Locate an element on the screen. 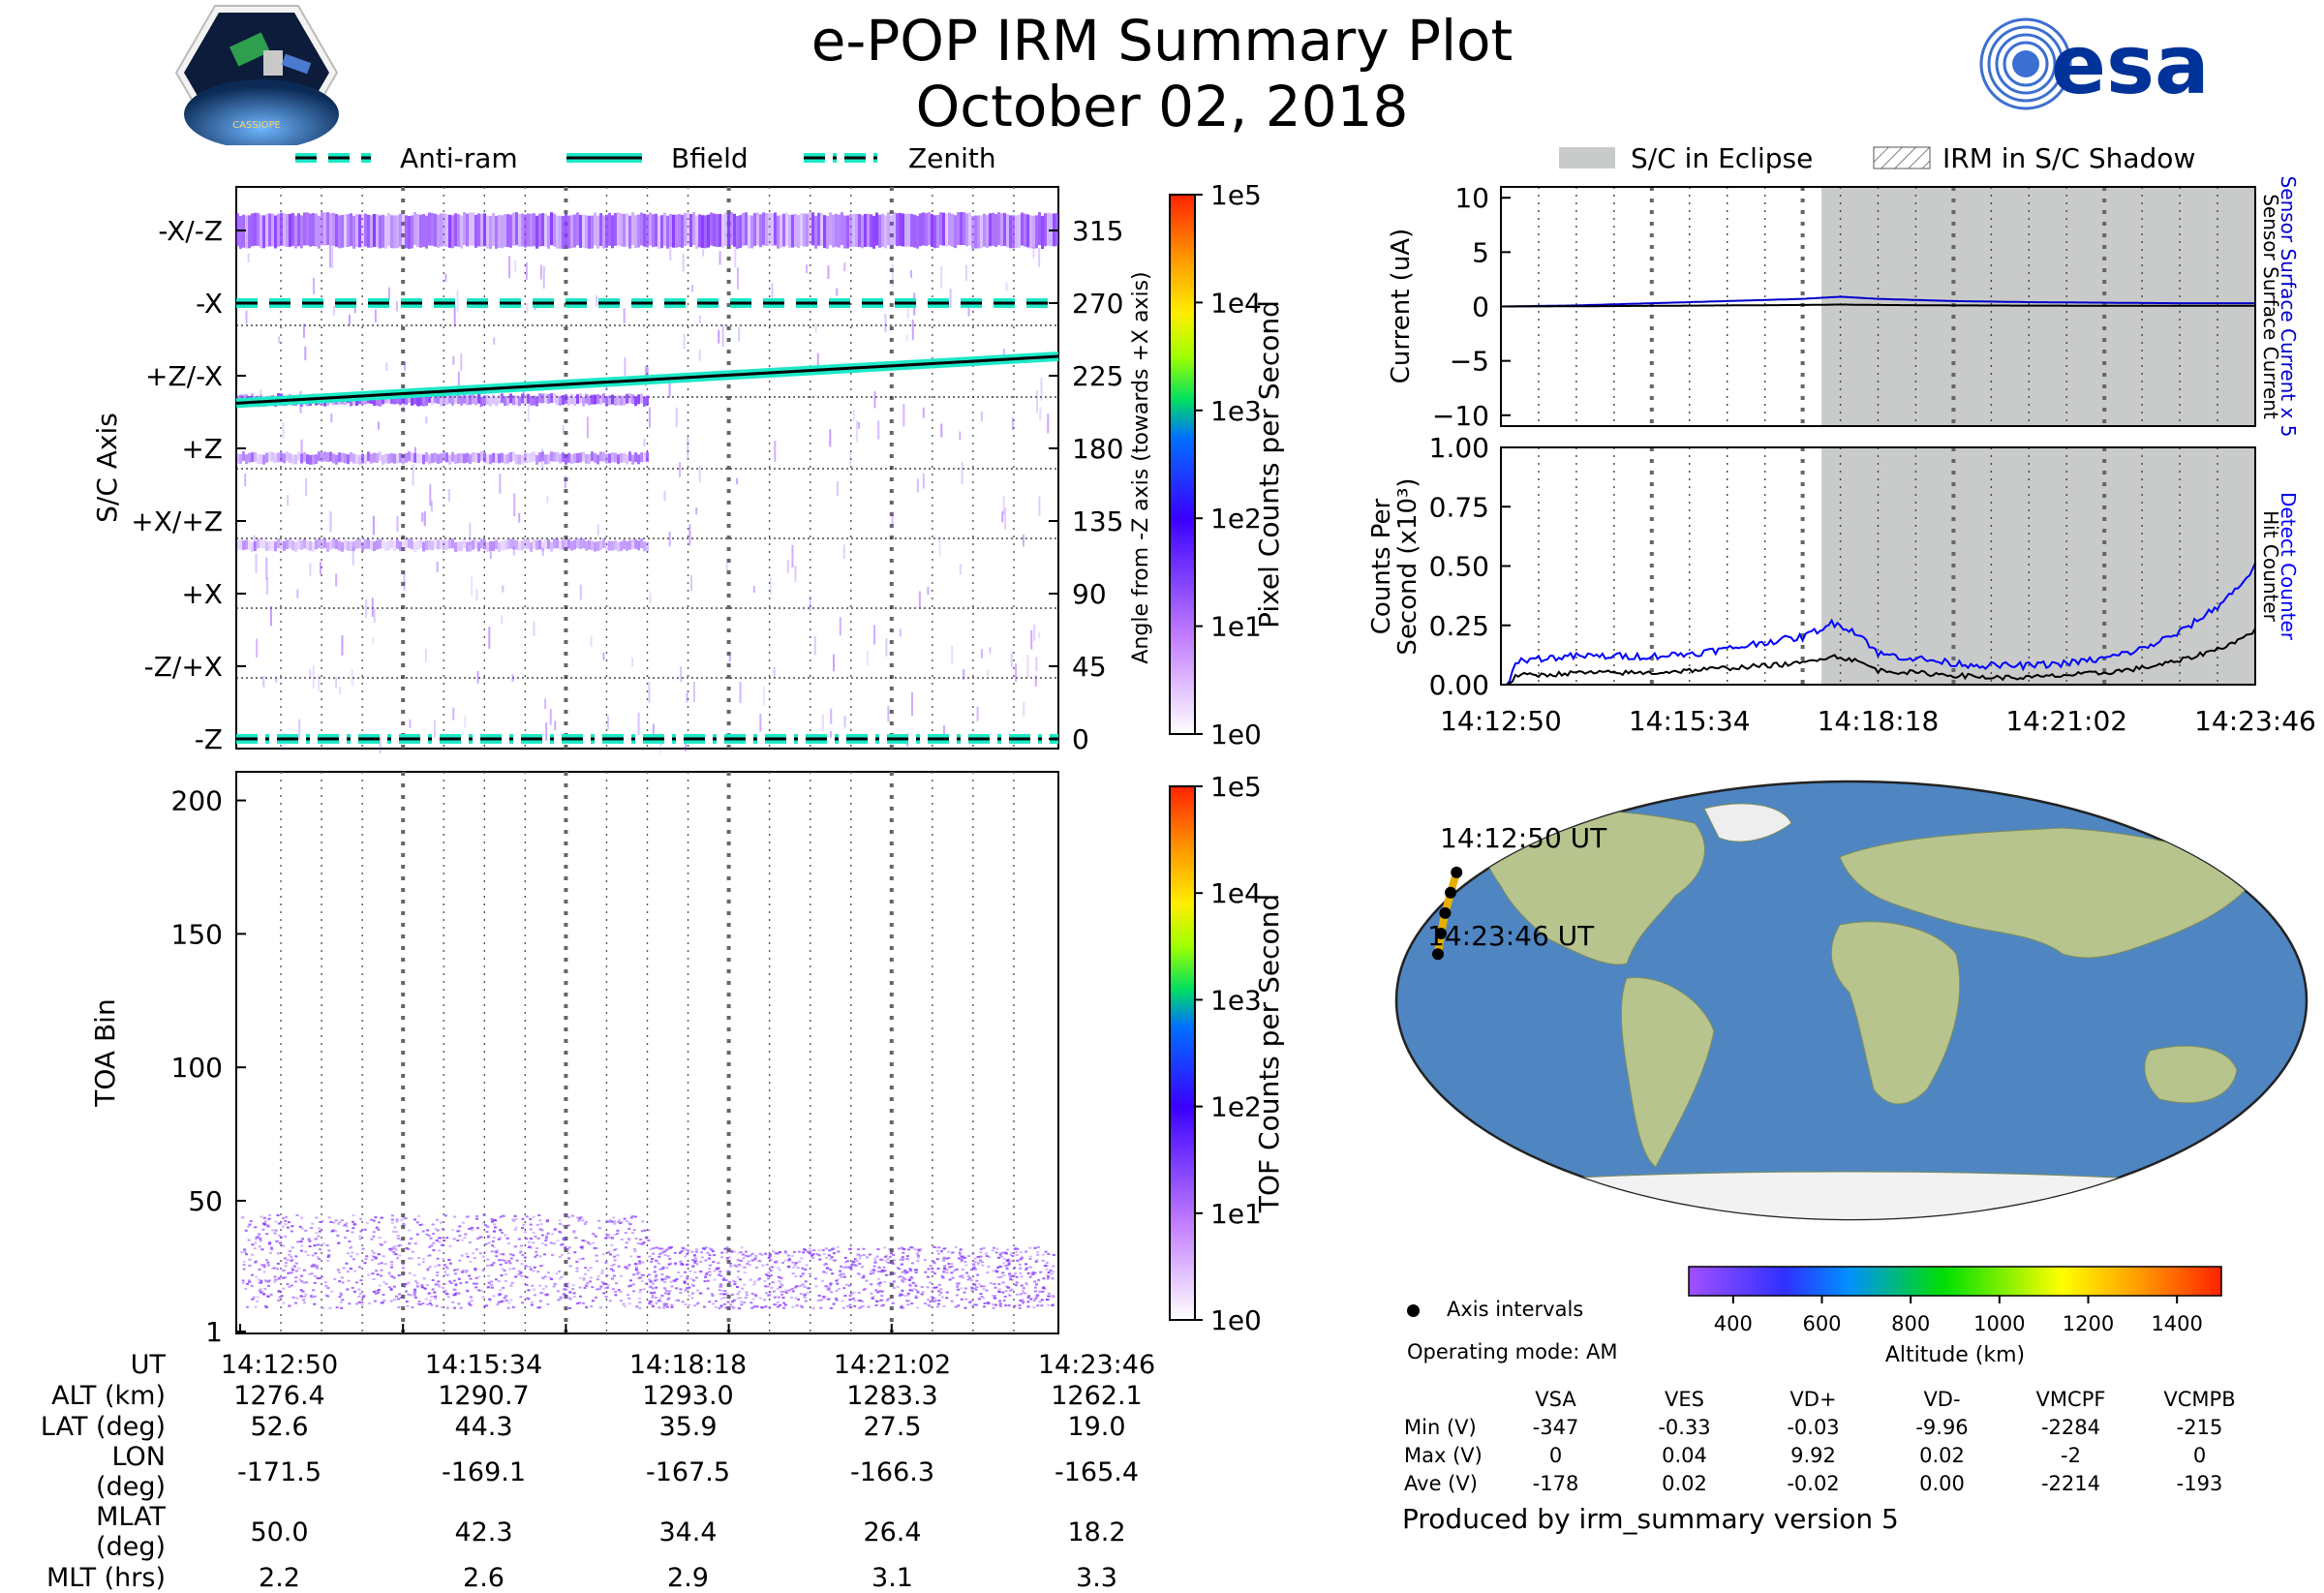 This screenshot has height=1593, width=2324. ephemeris-cell: -167.5 is located at coordinates (688, 1471).